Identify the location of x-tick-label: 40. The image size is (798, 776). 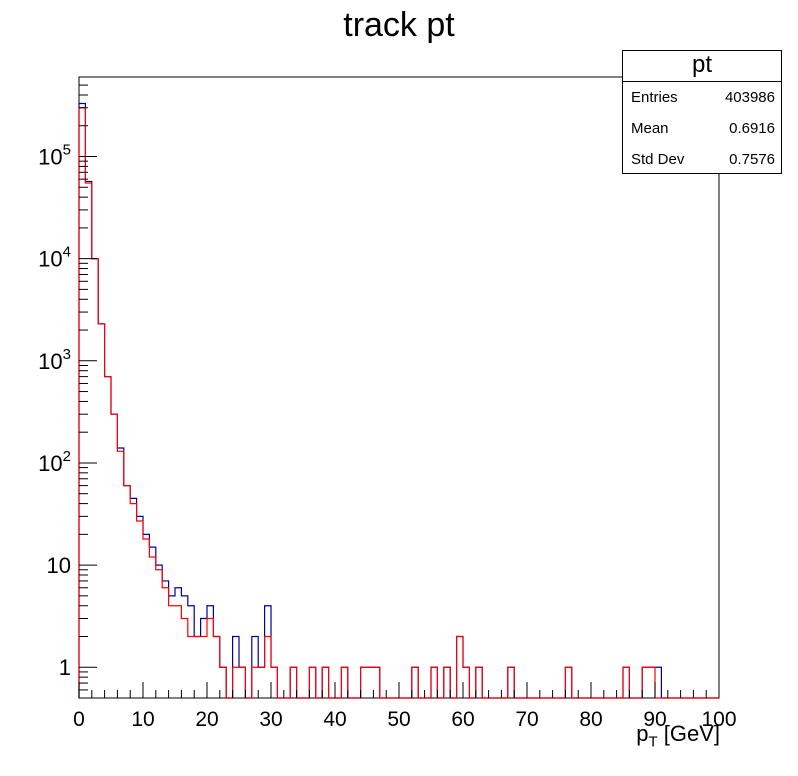
(334, 719).